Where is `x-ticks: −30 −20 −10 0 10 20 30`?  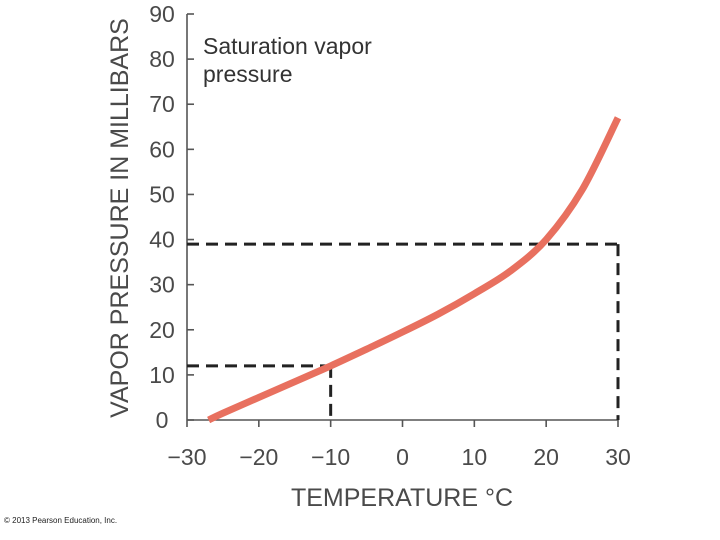
x-ticks: −30 −20 −10 0 10 20 30 is located at coordinates (399, 445).